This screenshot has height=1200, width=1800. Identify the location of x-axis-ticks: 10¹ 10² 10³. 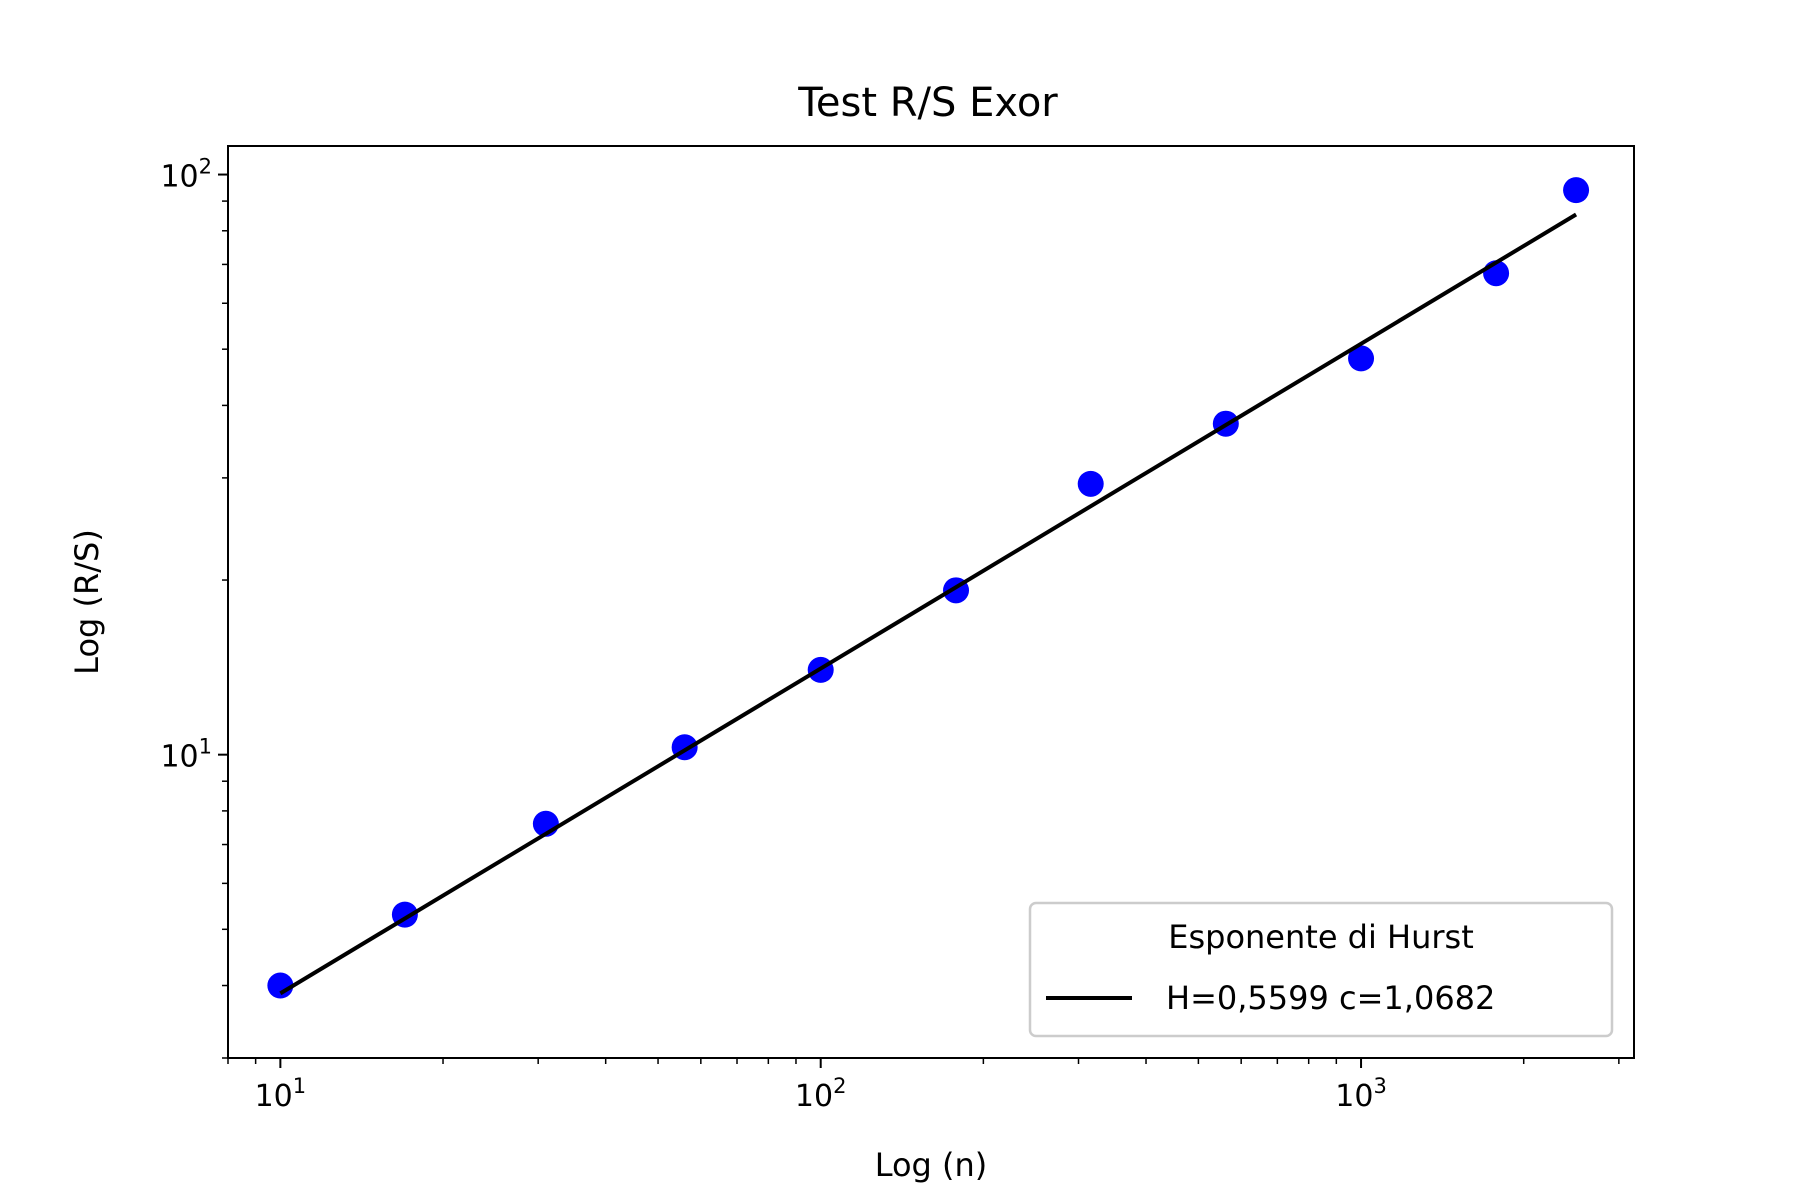
(923, 1086).